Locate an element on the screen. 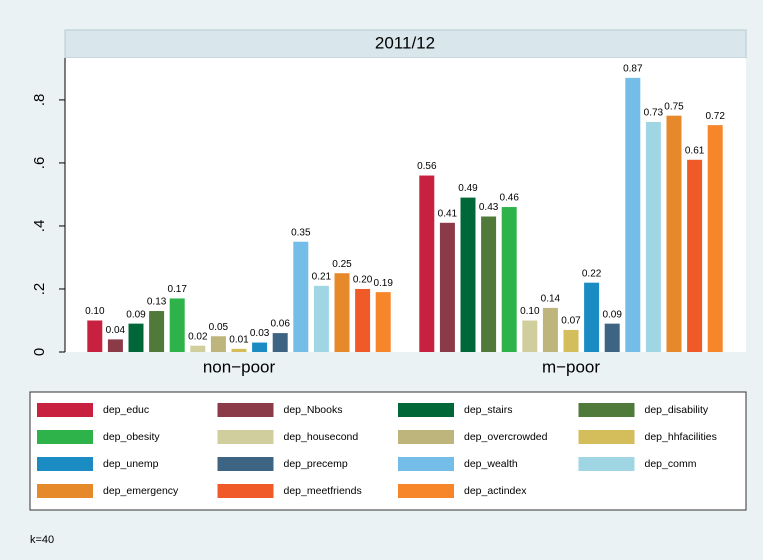 This screenshot has height=560, width=763. legend-label: dep_comm is located at coordinates (671, 464).